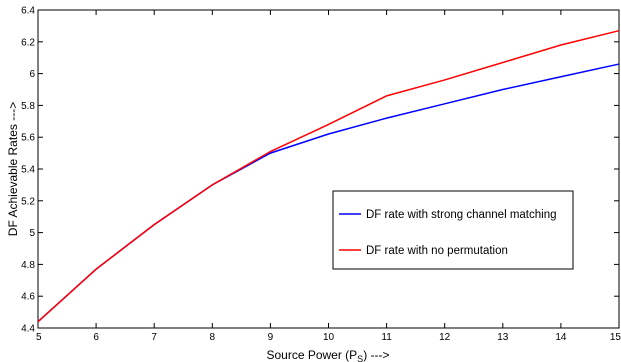 Image resolution: width=621 pixels, height=362 pixels. What do you see at coordinates (39, 337) in the screenshot?
I see `x-tick-label: 5` at bounding box center [39, 337].